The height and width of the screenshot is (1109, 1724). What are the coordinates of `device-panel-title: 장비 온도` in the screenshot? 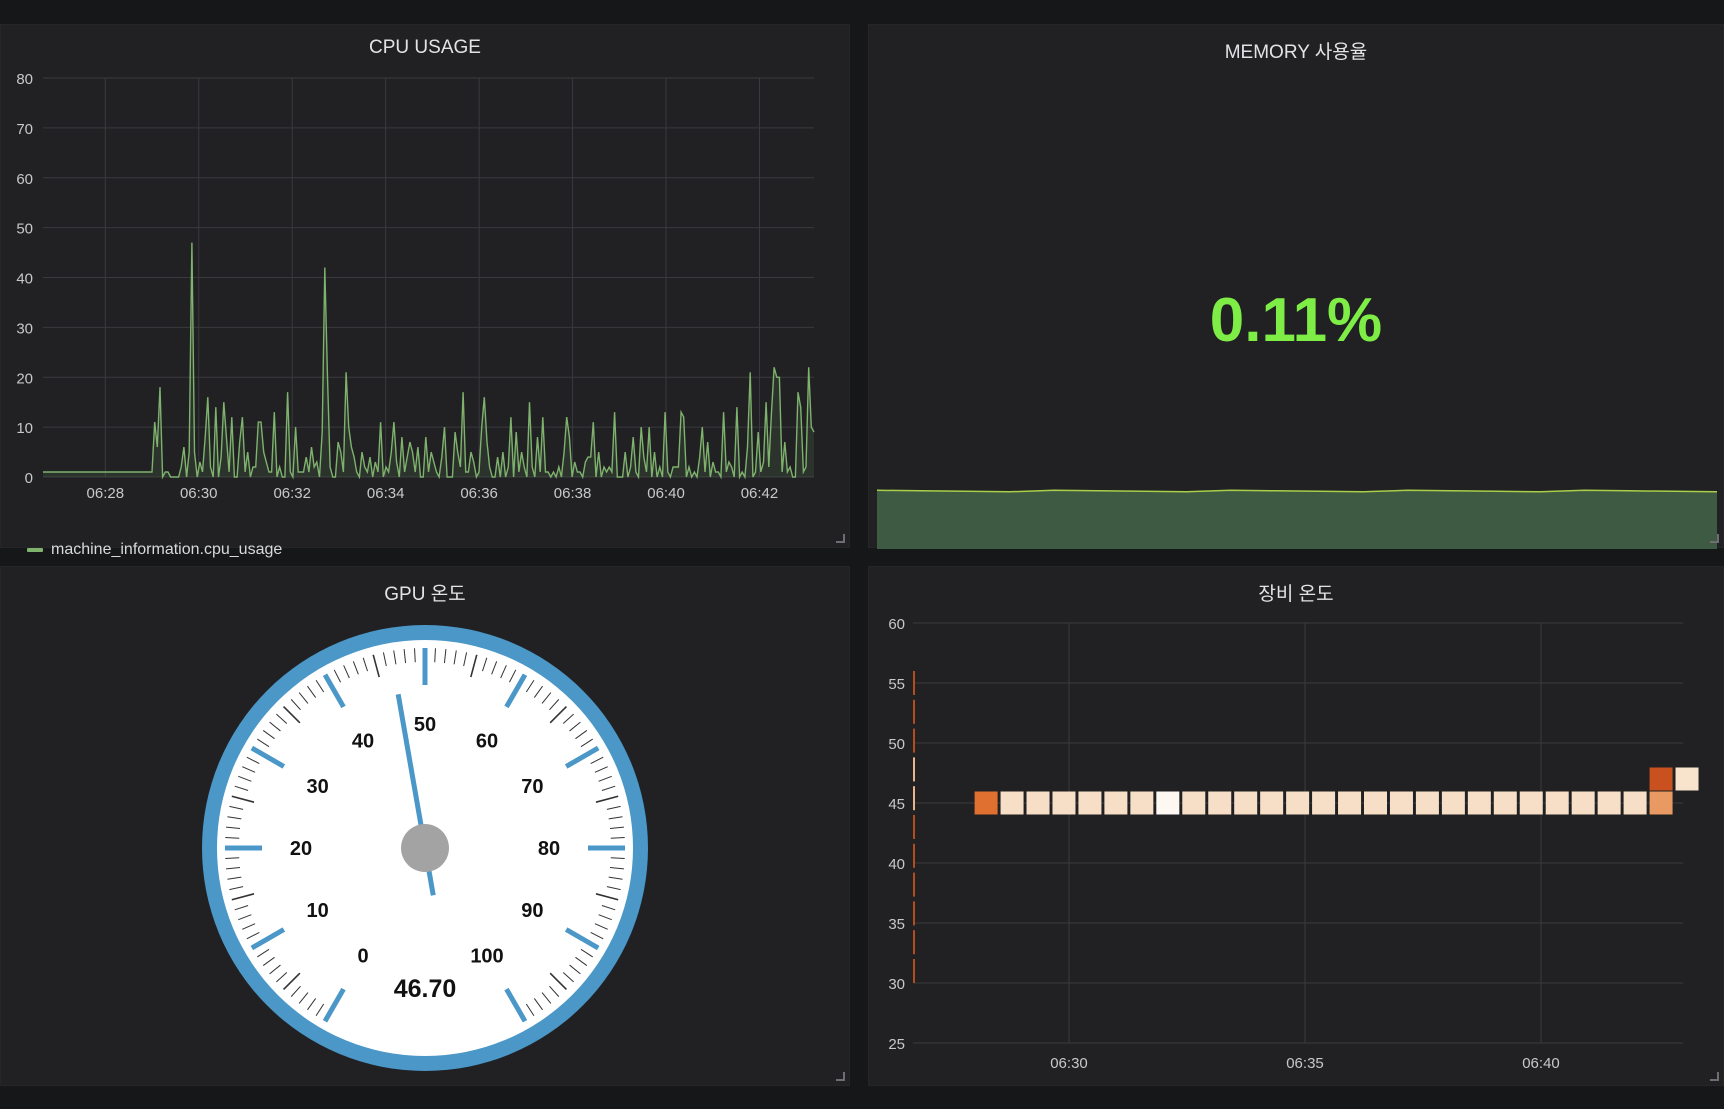 It's located at (1296, 594).